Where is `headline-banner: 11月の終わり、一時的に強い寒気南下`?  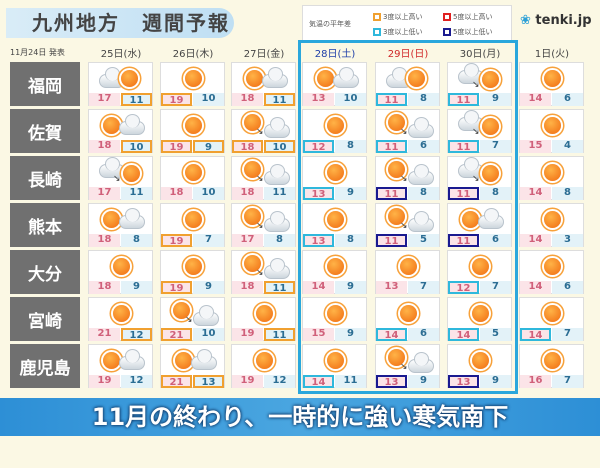
headline-banner: 11月の終わり、一時的に強い寒気南下 is located at coordinates (300, 417).